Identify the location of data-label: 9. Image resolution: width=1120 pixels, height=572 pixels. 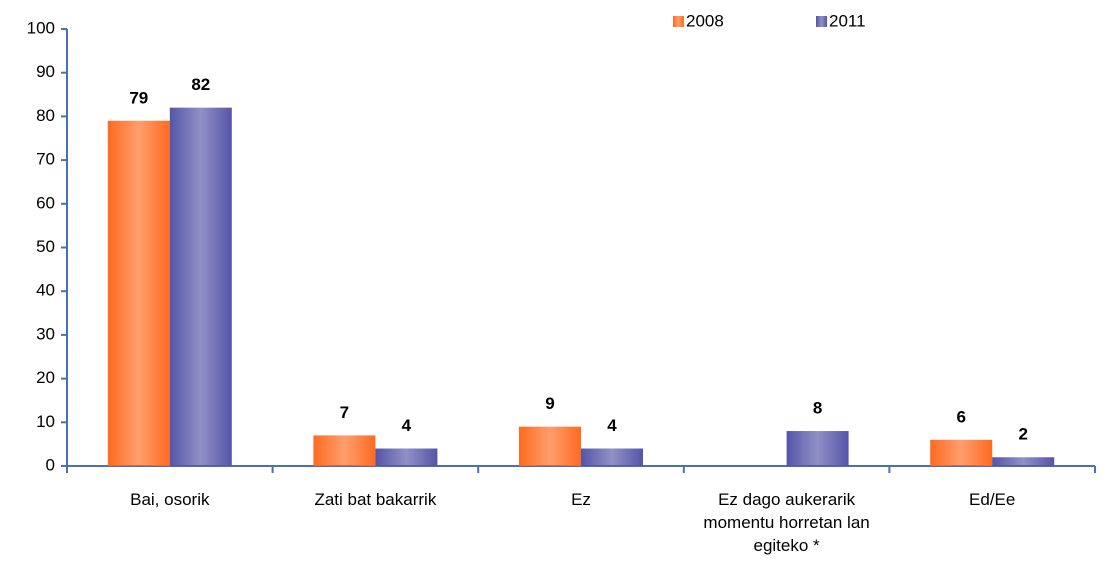
(549, 403).